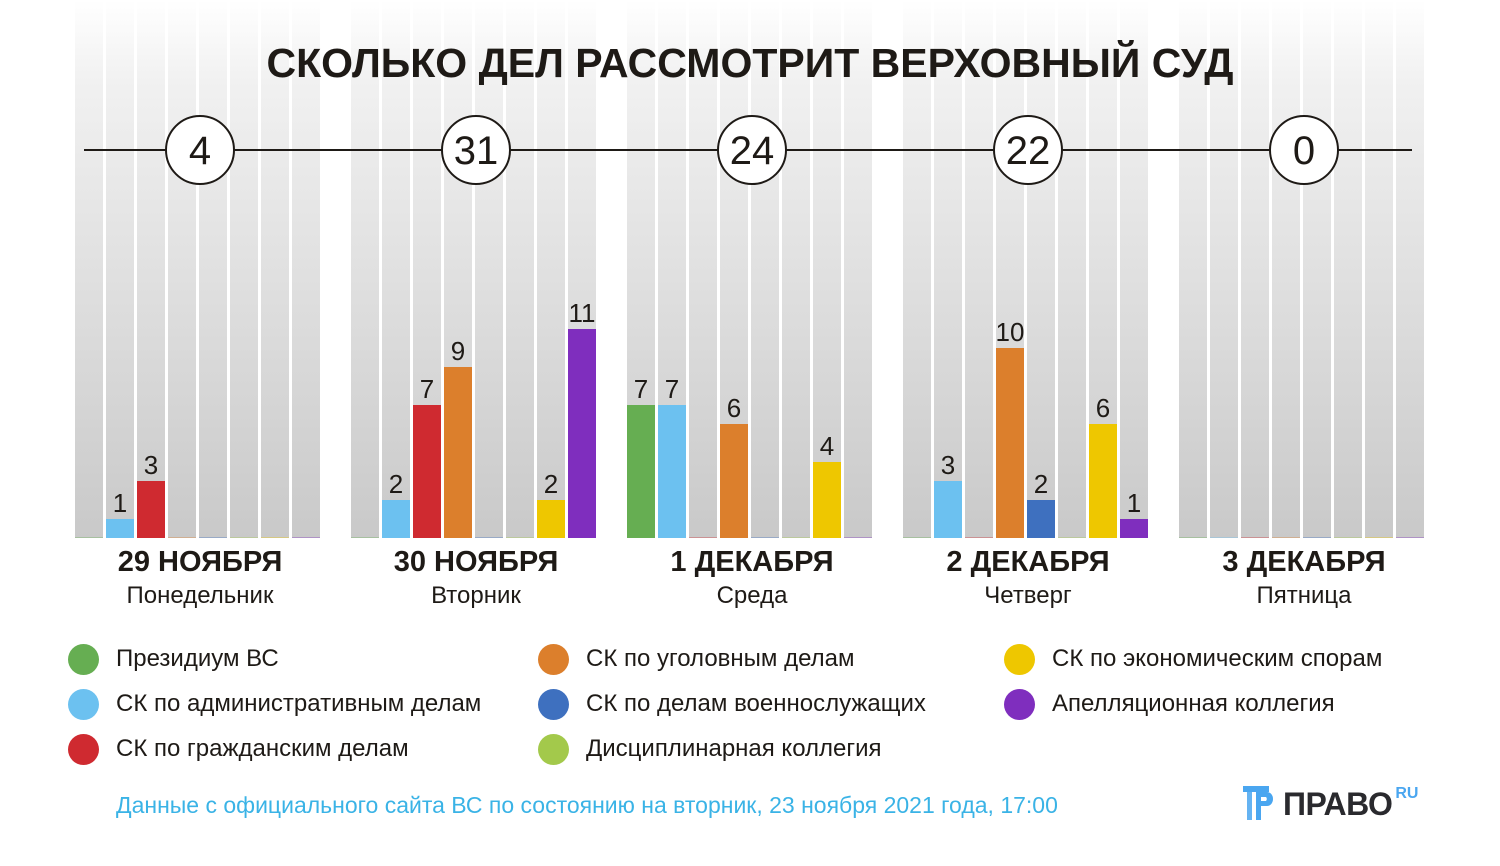 This screenshot has height=866, width=1500. Describe the element at coordinates (720, 658) in the screenshot. I see `legend-label: СК по уголовным делам` at that location.